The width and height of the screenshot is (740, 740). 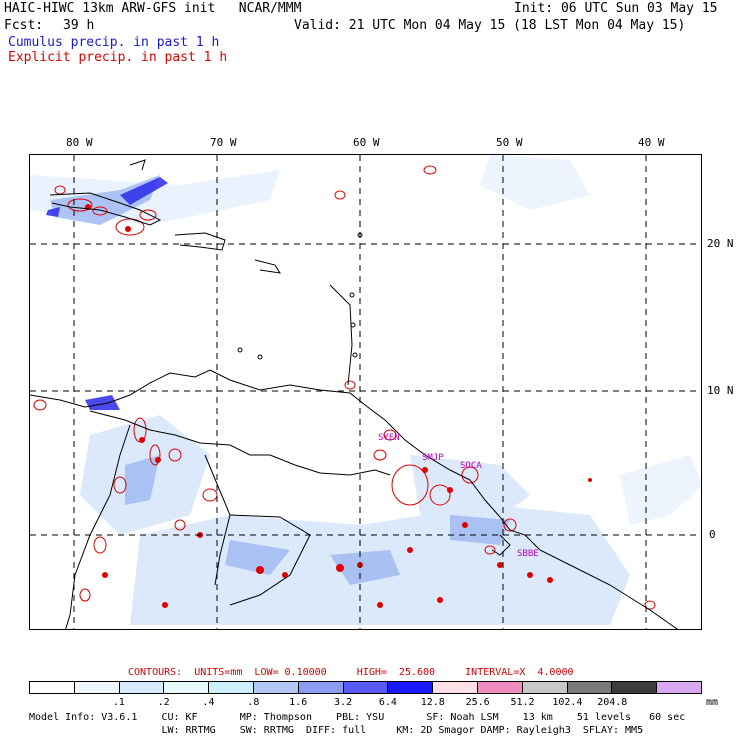 What do you see at coordinates (612, 702) in the screenshot?
I see `colorbar-tick-label: 204.8` at bounding box center [612, 702].